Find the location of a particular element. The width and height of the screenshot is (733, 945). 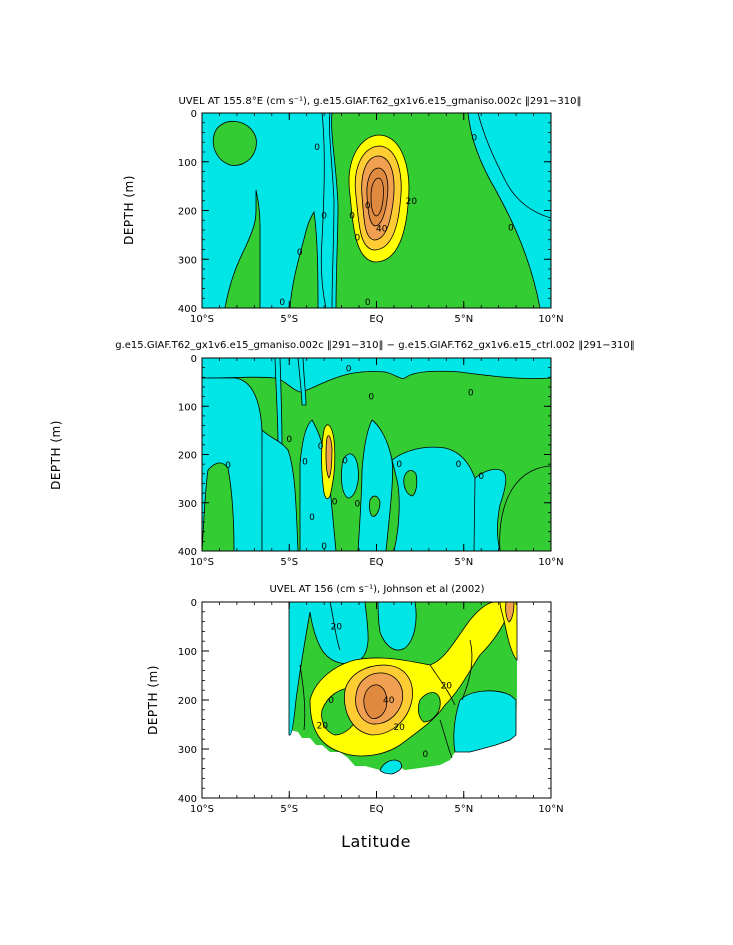

panel-2-green-island is located at coordinates (410, 483).